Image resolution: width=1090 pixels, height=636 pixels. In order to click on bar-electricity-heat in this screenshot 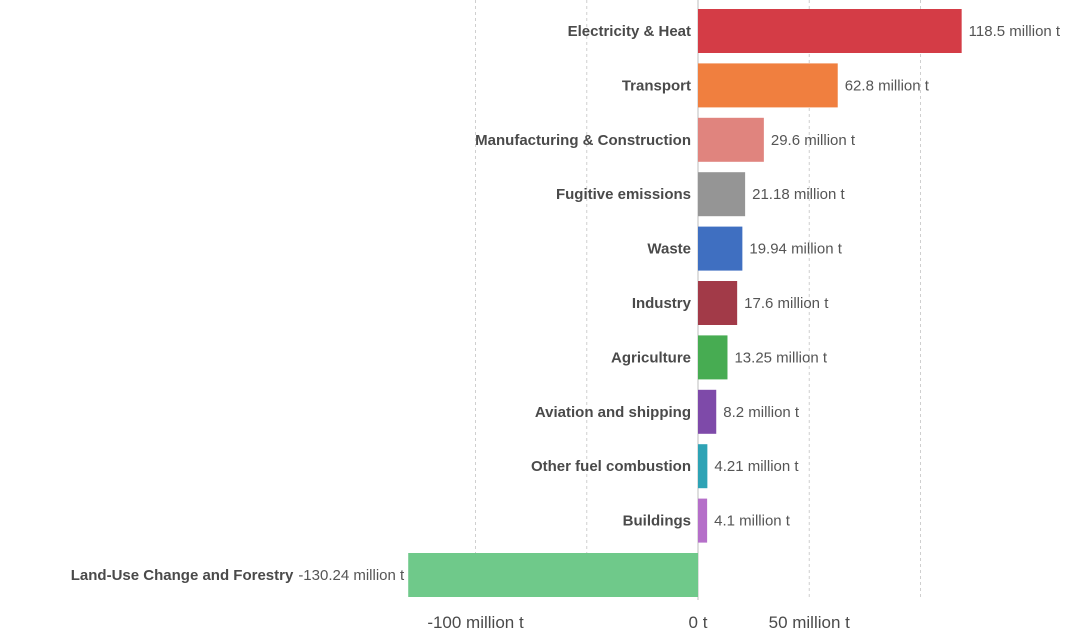, I will do `click(830, 31)`.